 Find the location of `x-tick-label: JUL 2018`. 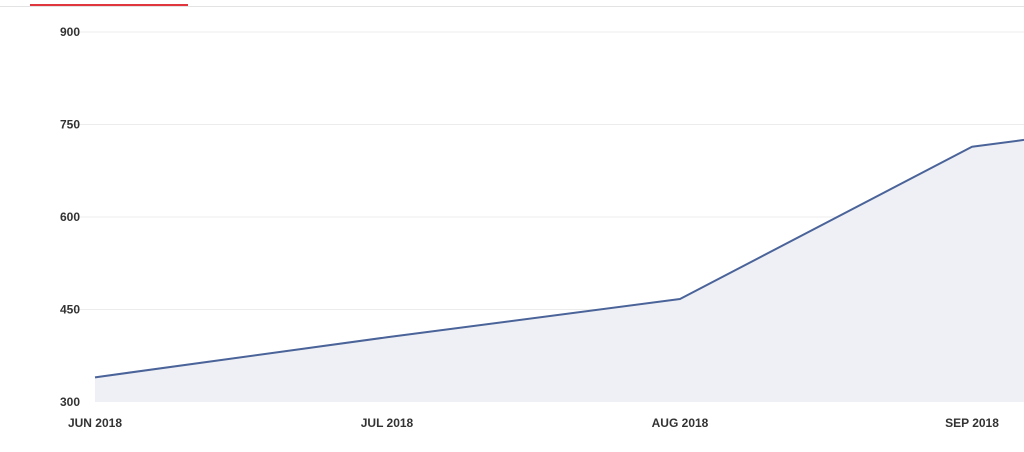

x-tick-label: JUL 2018 is located at coordinates (387, 423).